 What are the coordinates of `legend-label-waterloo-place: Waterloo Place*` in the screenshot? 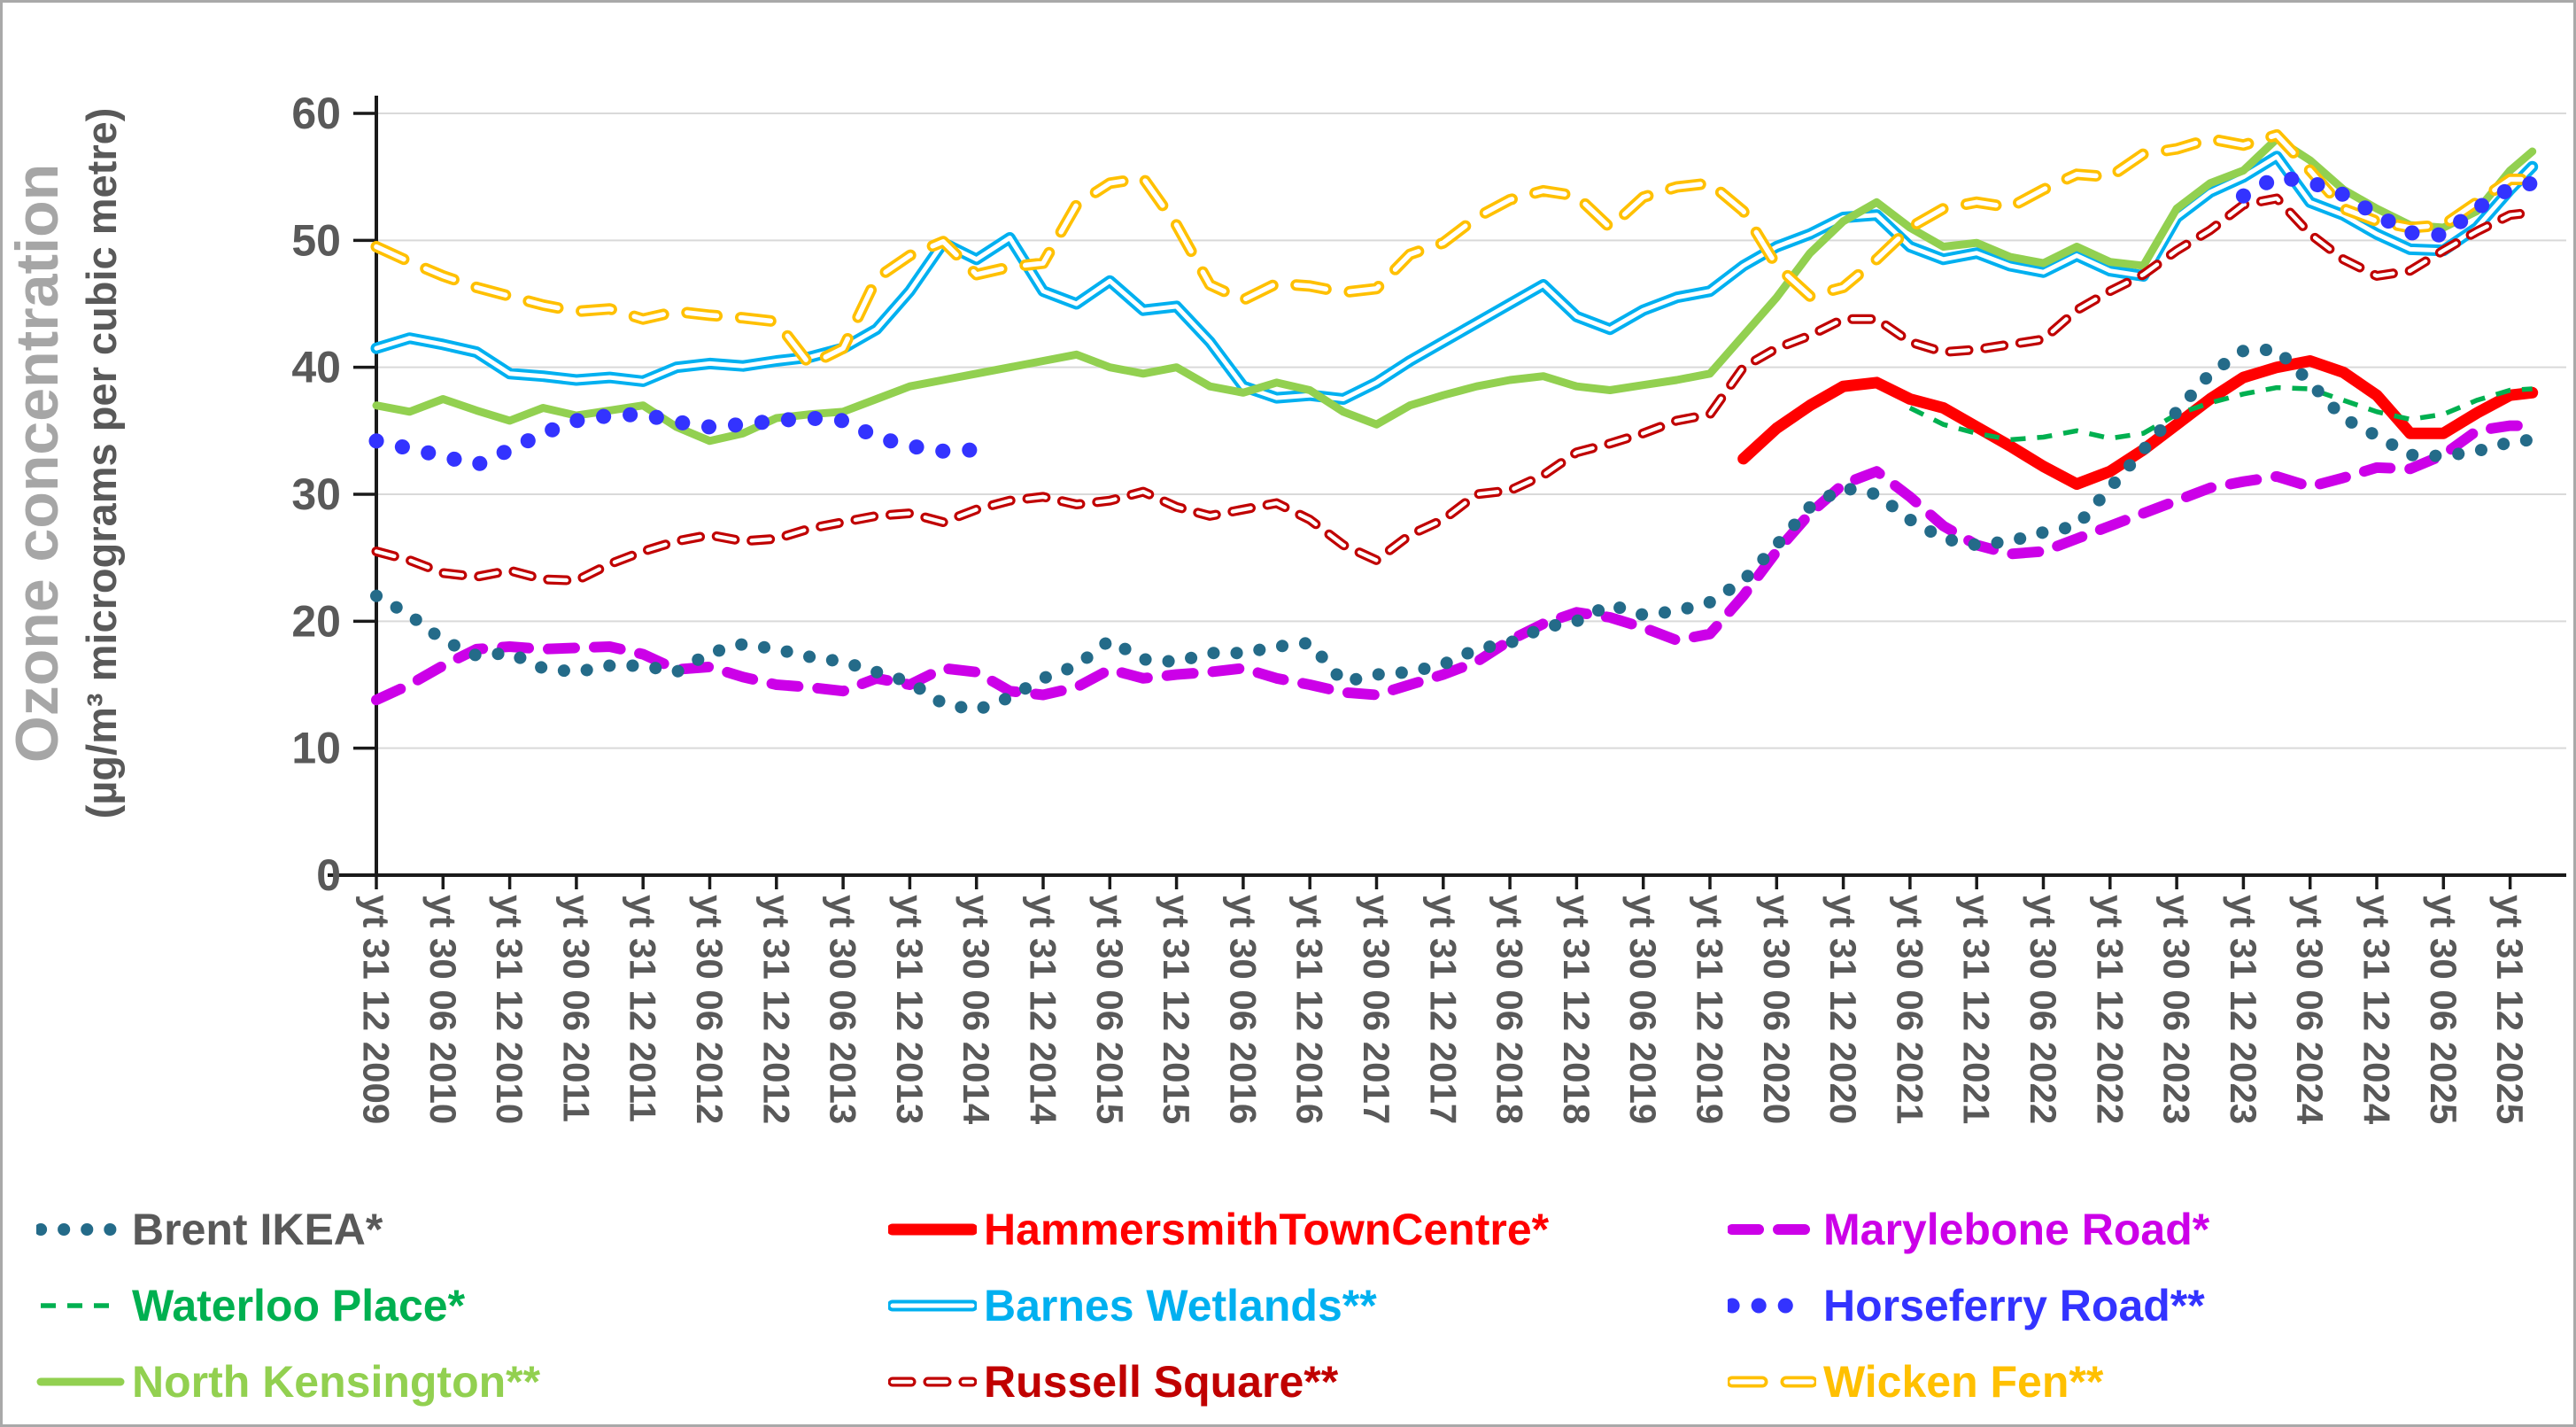 It's located at (299, 1305).